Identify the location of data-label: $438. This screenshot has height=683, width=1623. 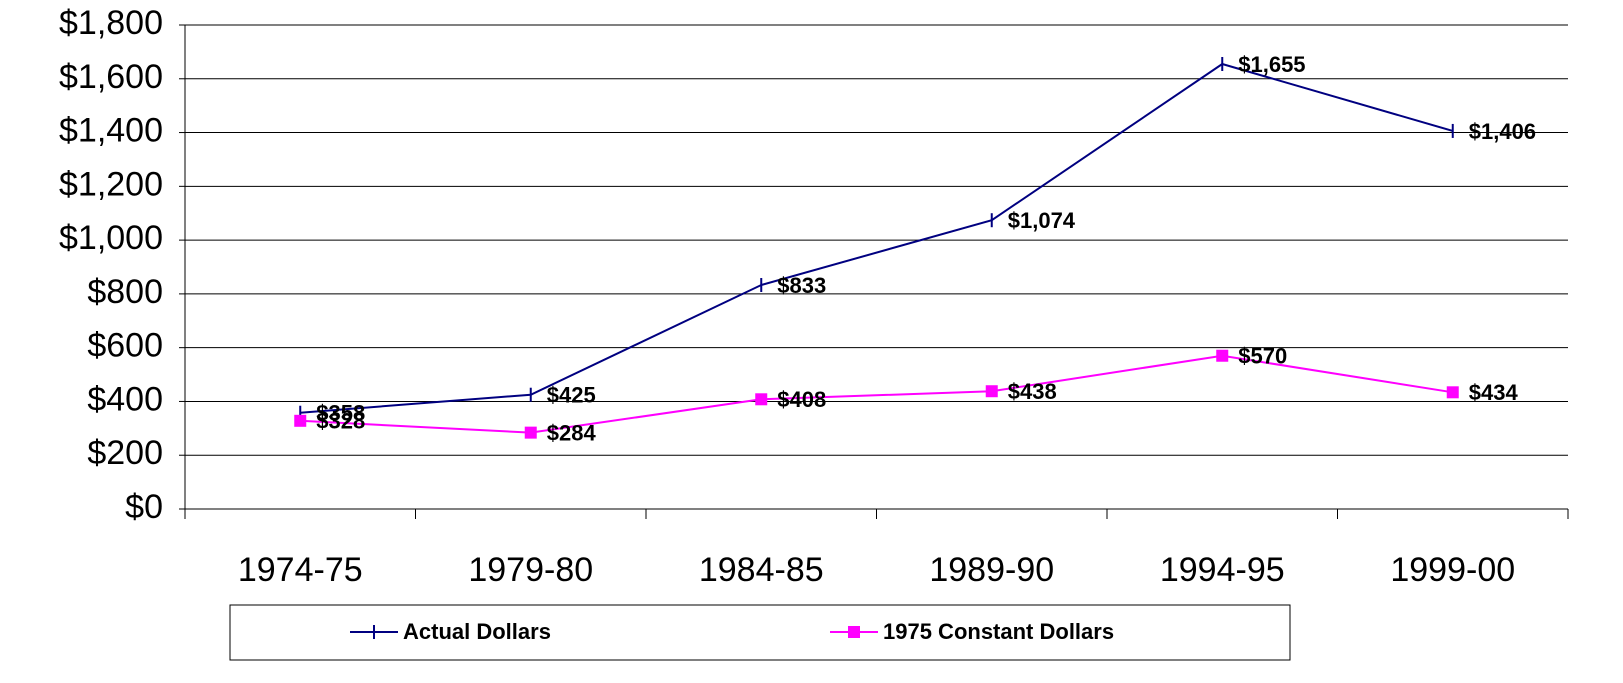
(1032, 391).